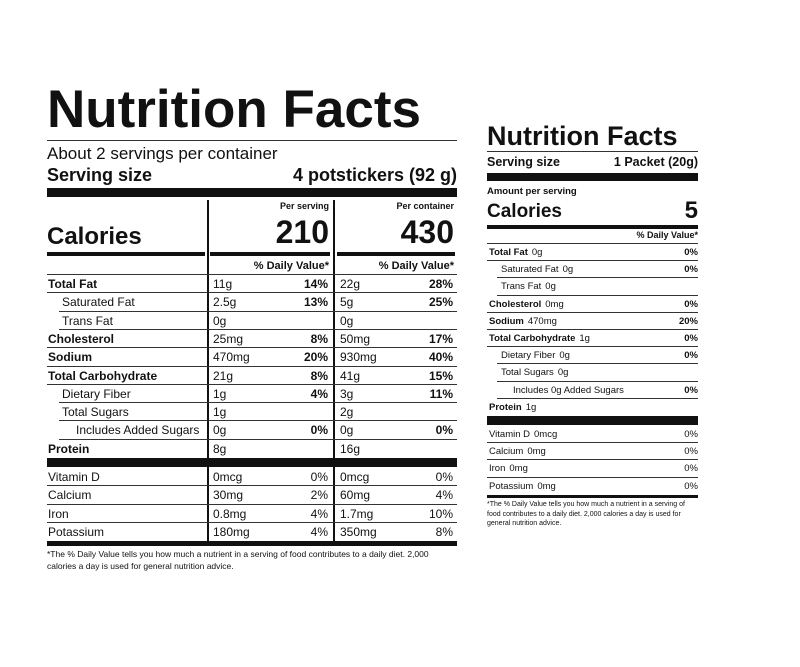 This screenshot has height=667, width=800. Describe the element at coordinates (81, 338) in the screenshot. I see `nutrient-name: Cholesterol` at that location.